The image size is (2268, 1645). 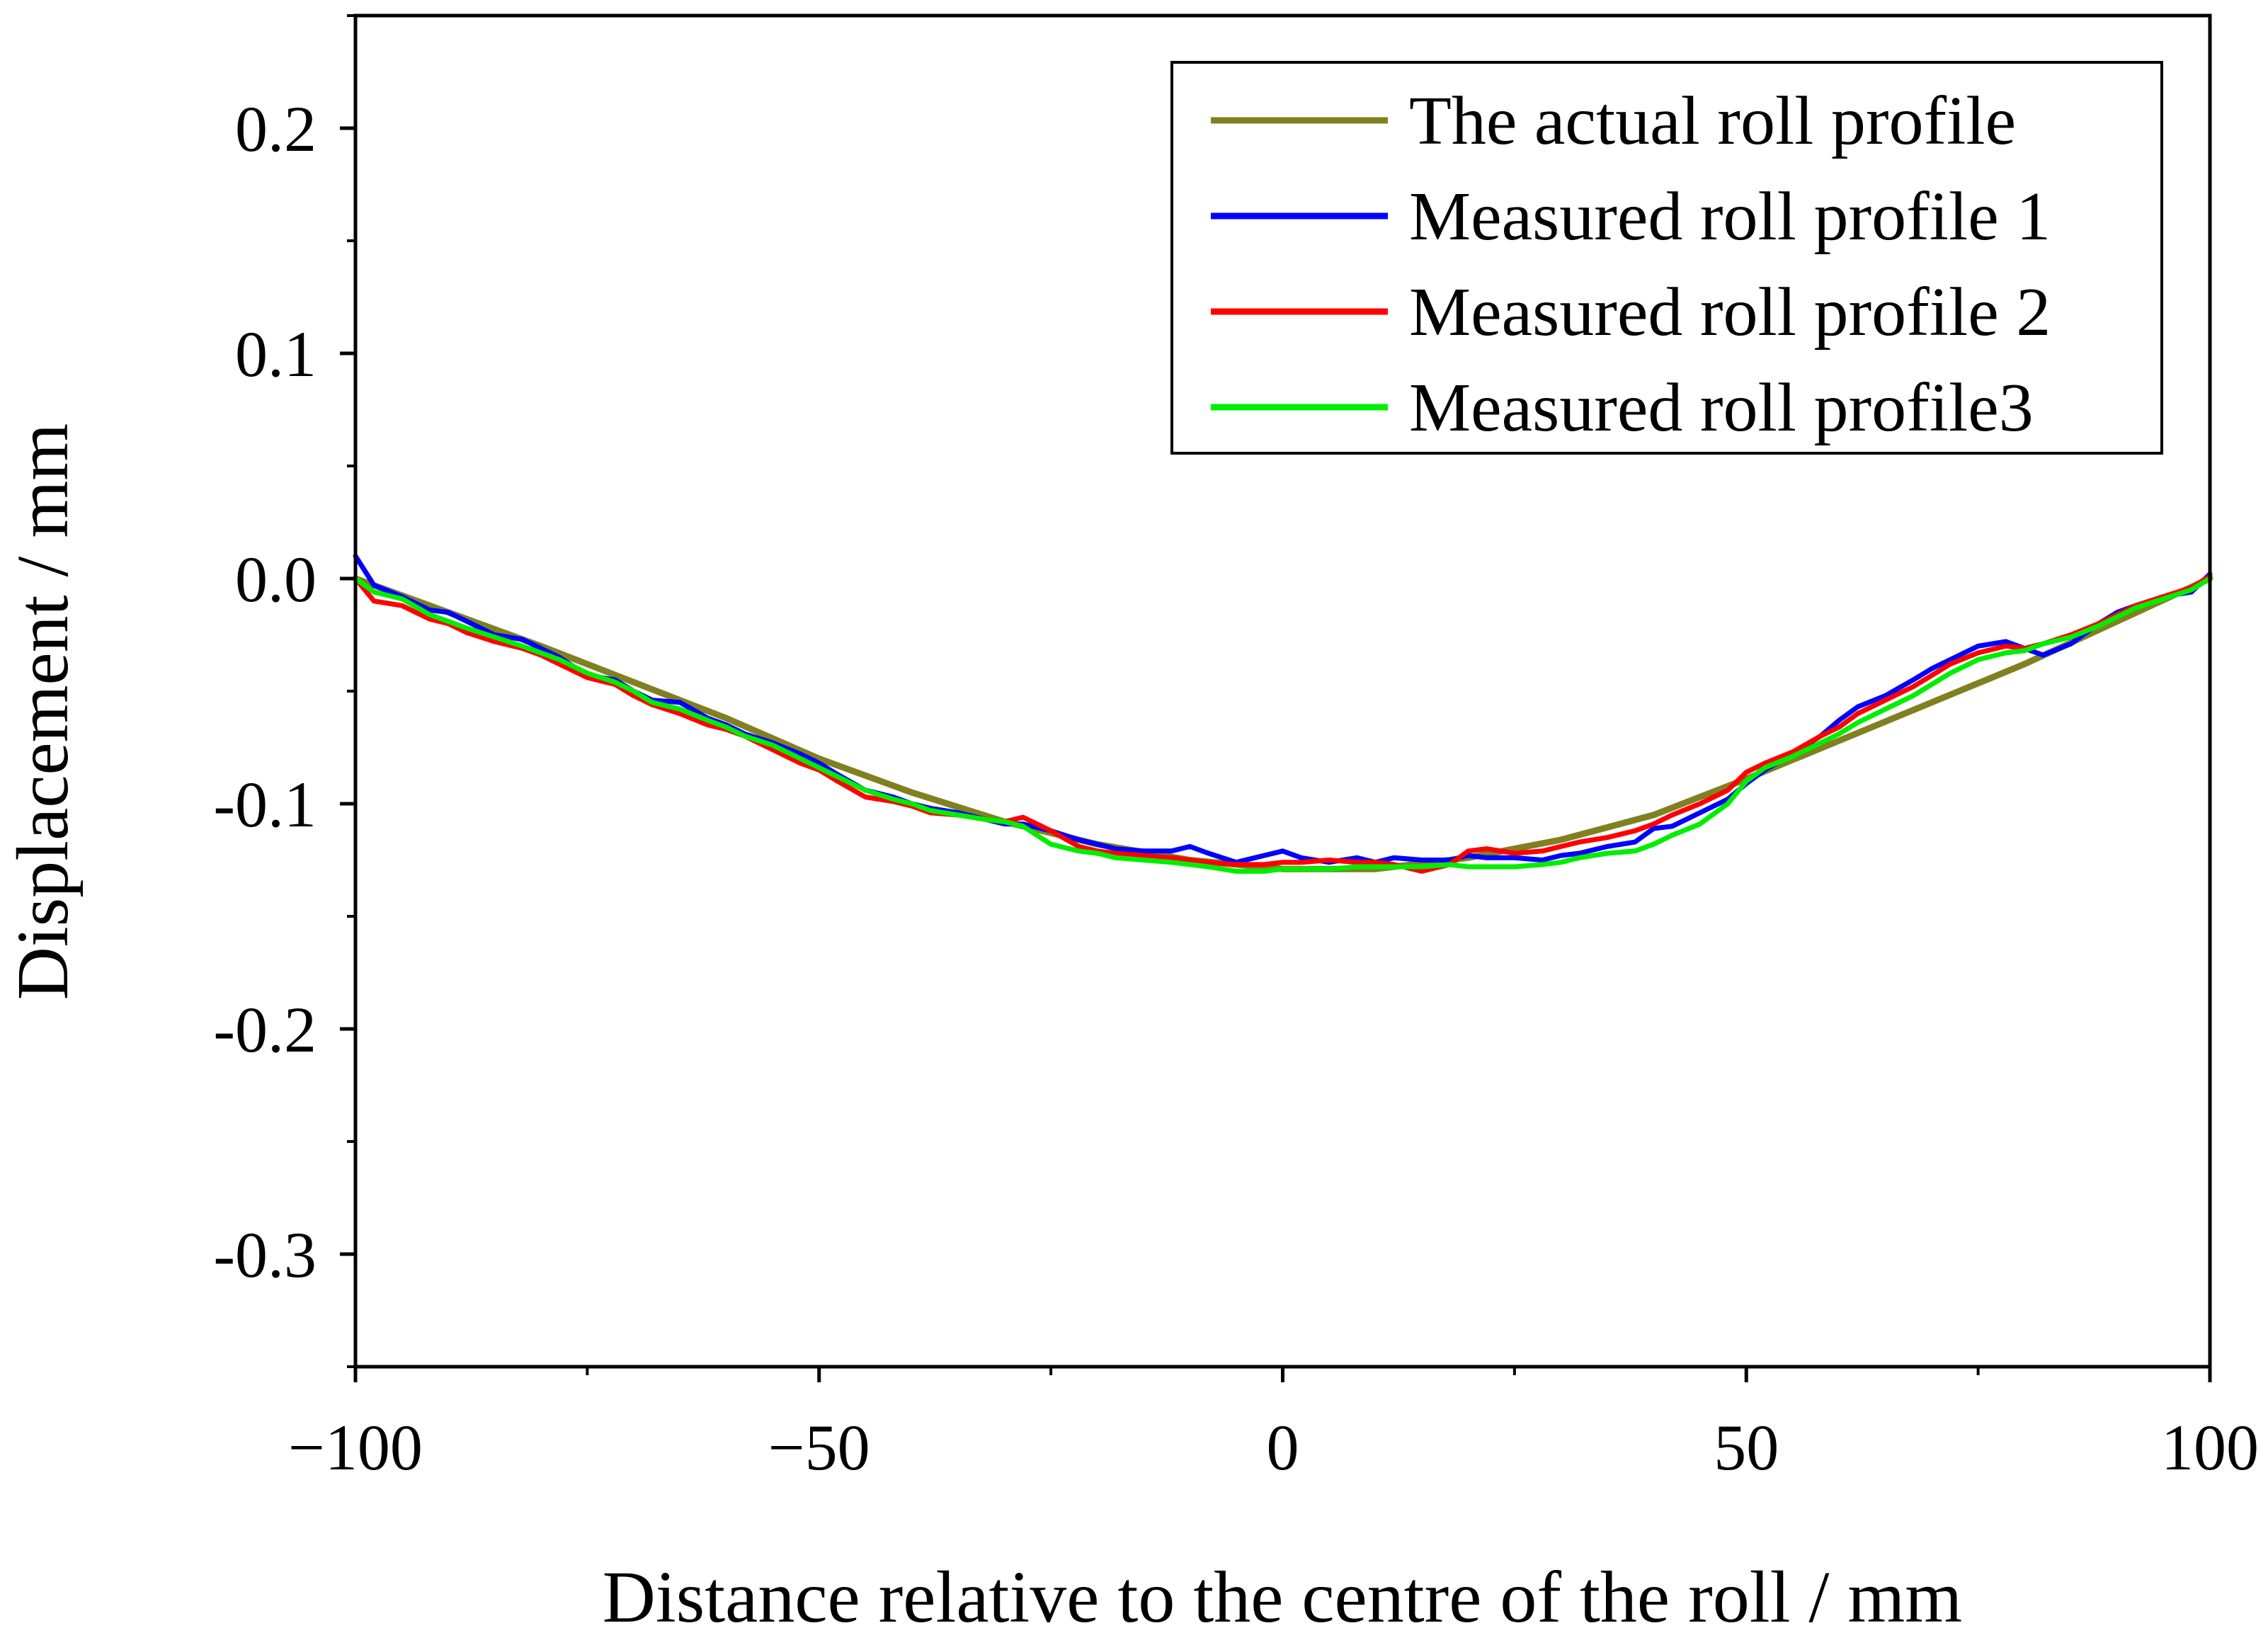 What do you see at coordinates (1747, 1447) in the screenshot?
I see `x-tick-label: 50` at bounding box center [1747, 1447].